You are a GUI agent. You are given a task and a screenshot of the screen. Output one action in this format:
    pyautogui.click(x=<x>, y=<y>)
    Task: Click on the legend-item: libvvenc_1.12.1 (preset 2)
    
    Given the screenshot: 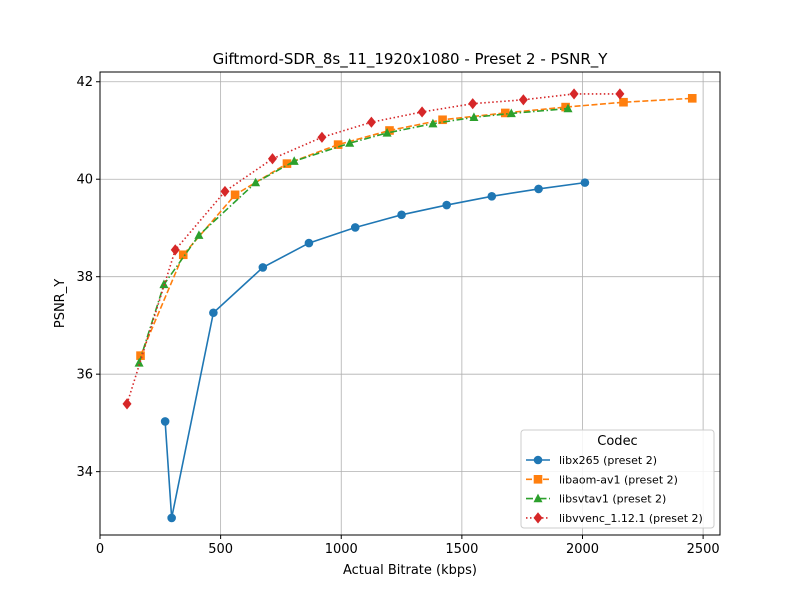 What is the action you would take?
    pyautogui.click(x=614, y=518)
    